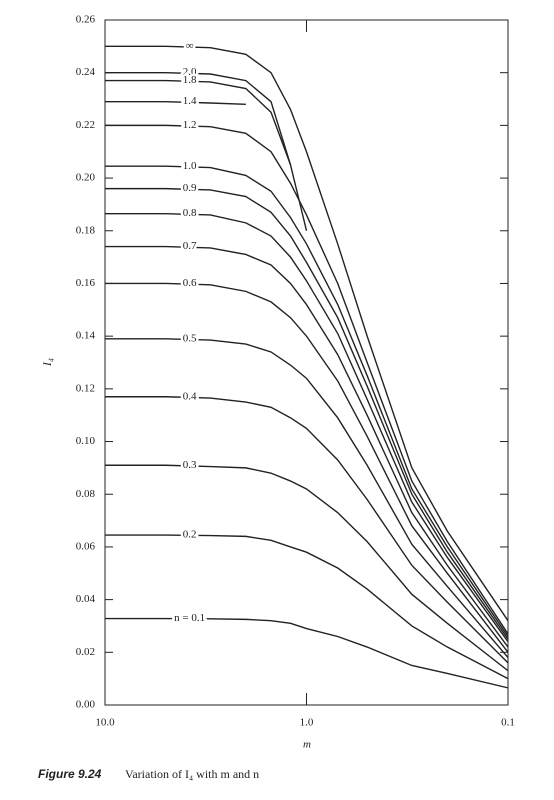 Image resolution: width=554 pixels, height=800 pixels. What do you see at coordinates (86, 178) in the screenshot?
I see `y-tick-label: 0.20` at bounding box center [86, 178].